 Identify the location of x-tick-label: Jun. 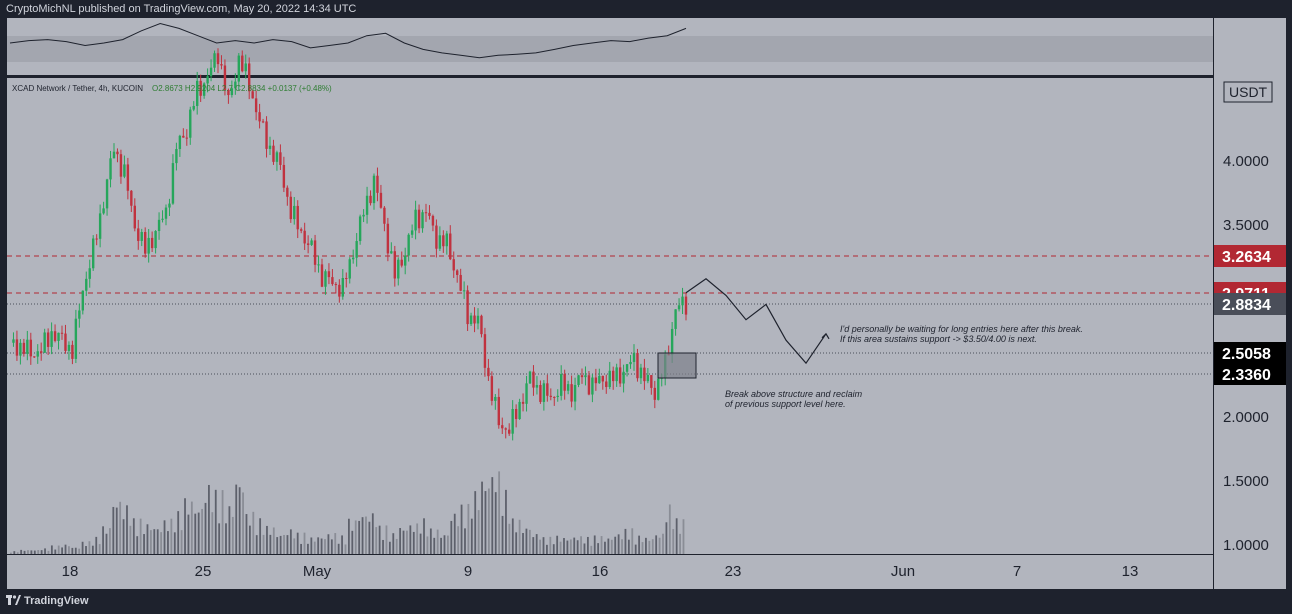
(903, 571).